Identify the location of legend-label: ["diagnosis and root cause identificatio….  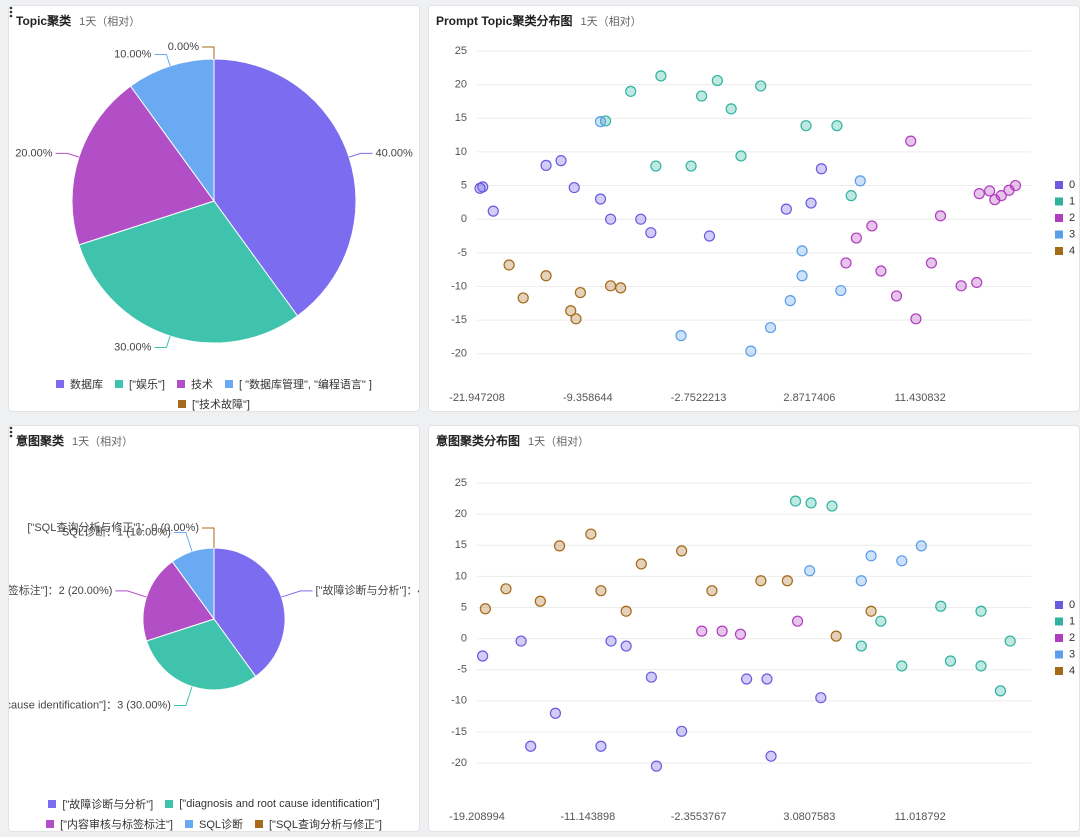
(279, 804).